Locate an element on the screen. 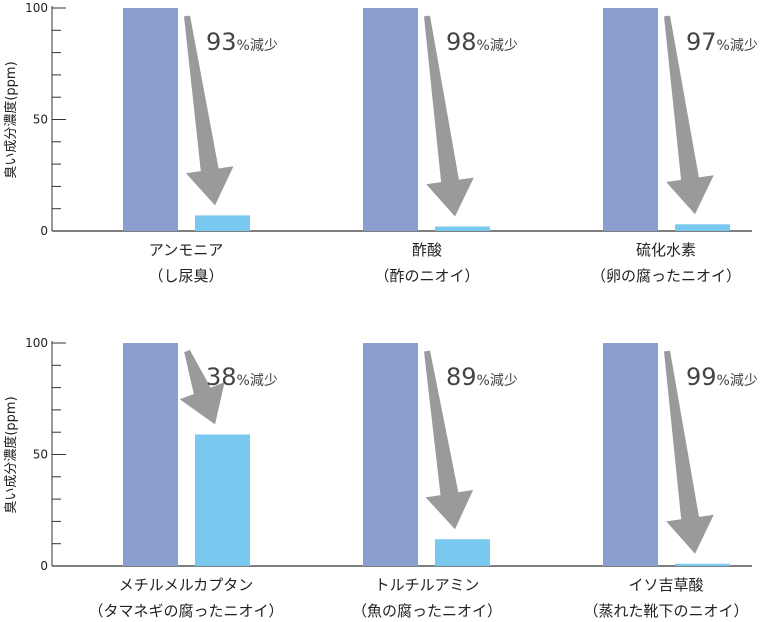  category-sublabel: （酢のニオイ） is located at coordinates (426, 276).